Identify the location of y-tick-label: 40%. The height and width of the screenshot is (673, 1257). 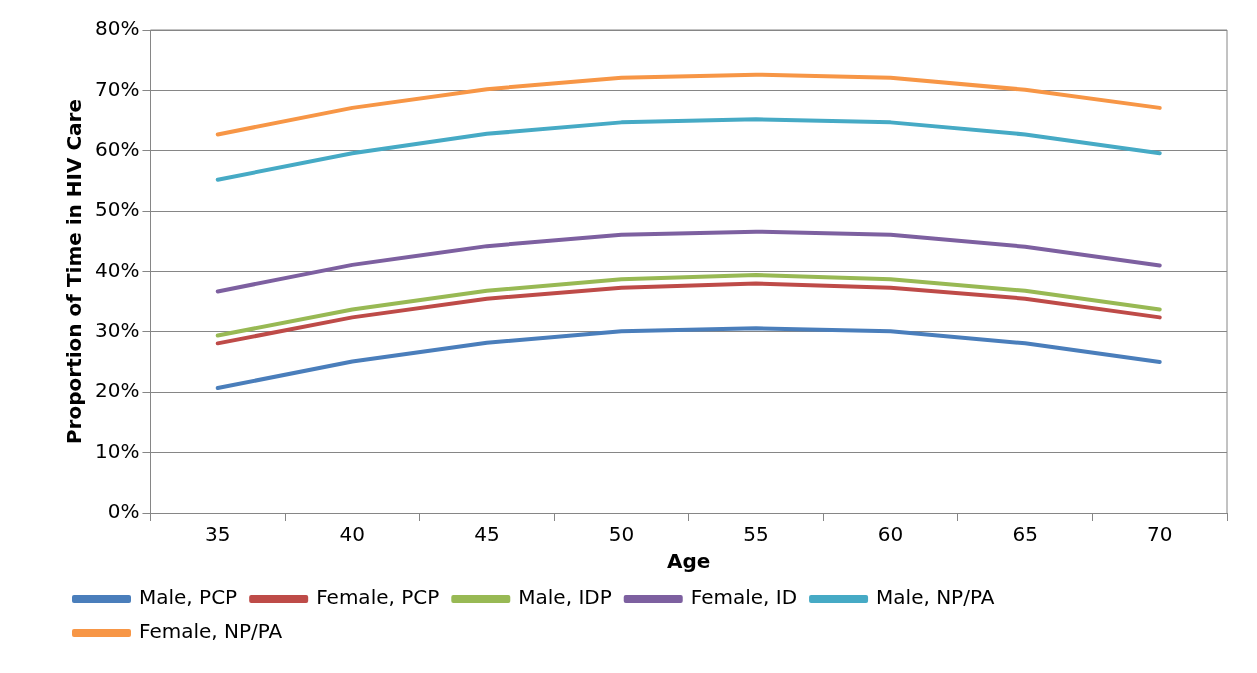
(117, 269).